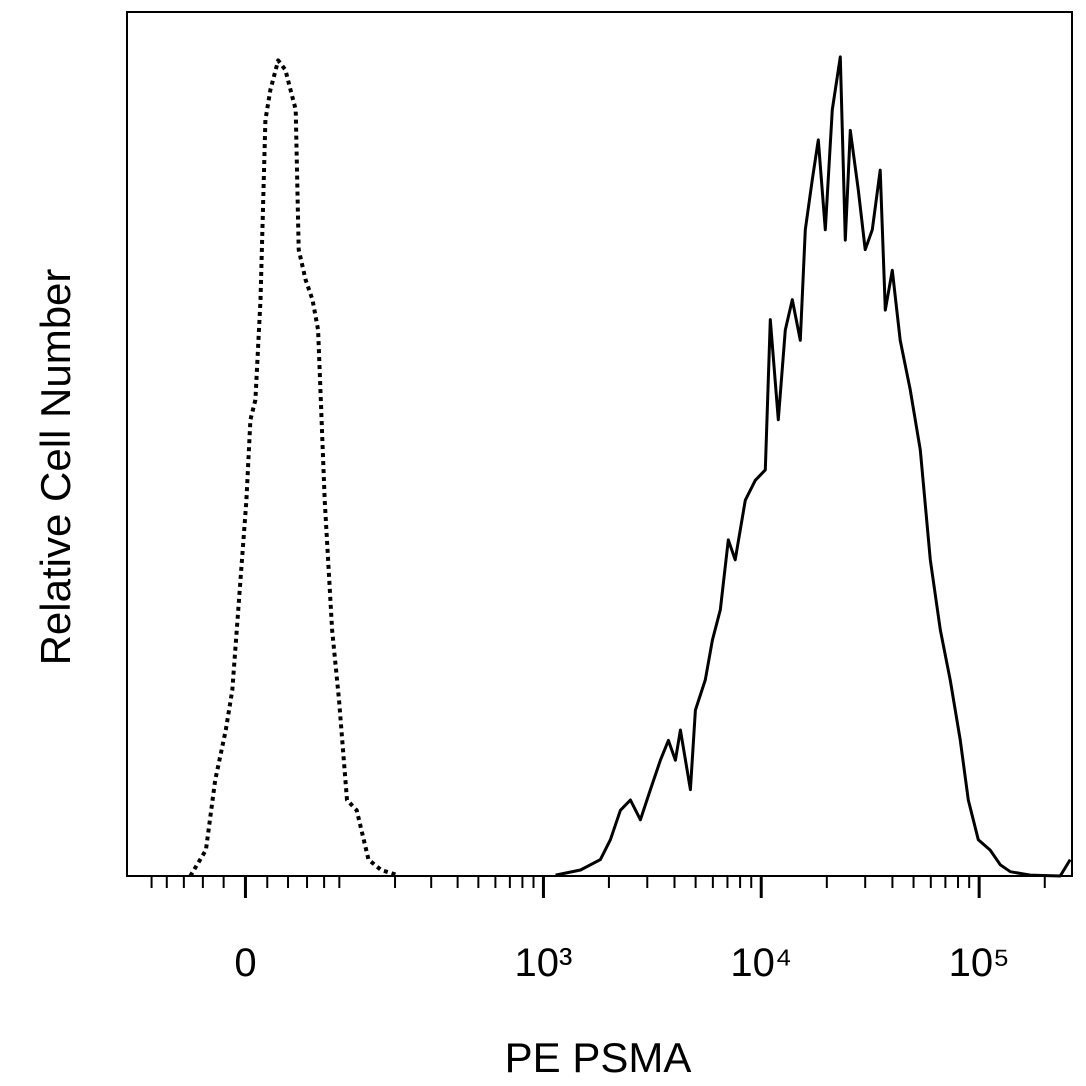  I want to click on x-tick-label: 10⁵, so click(979, 963).